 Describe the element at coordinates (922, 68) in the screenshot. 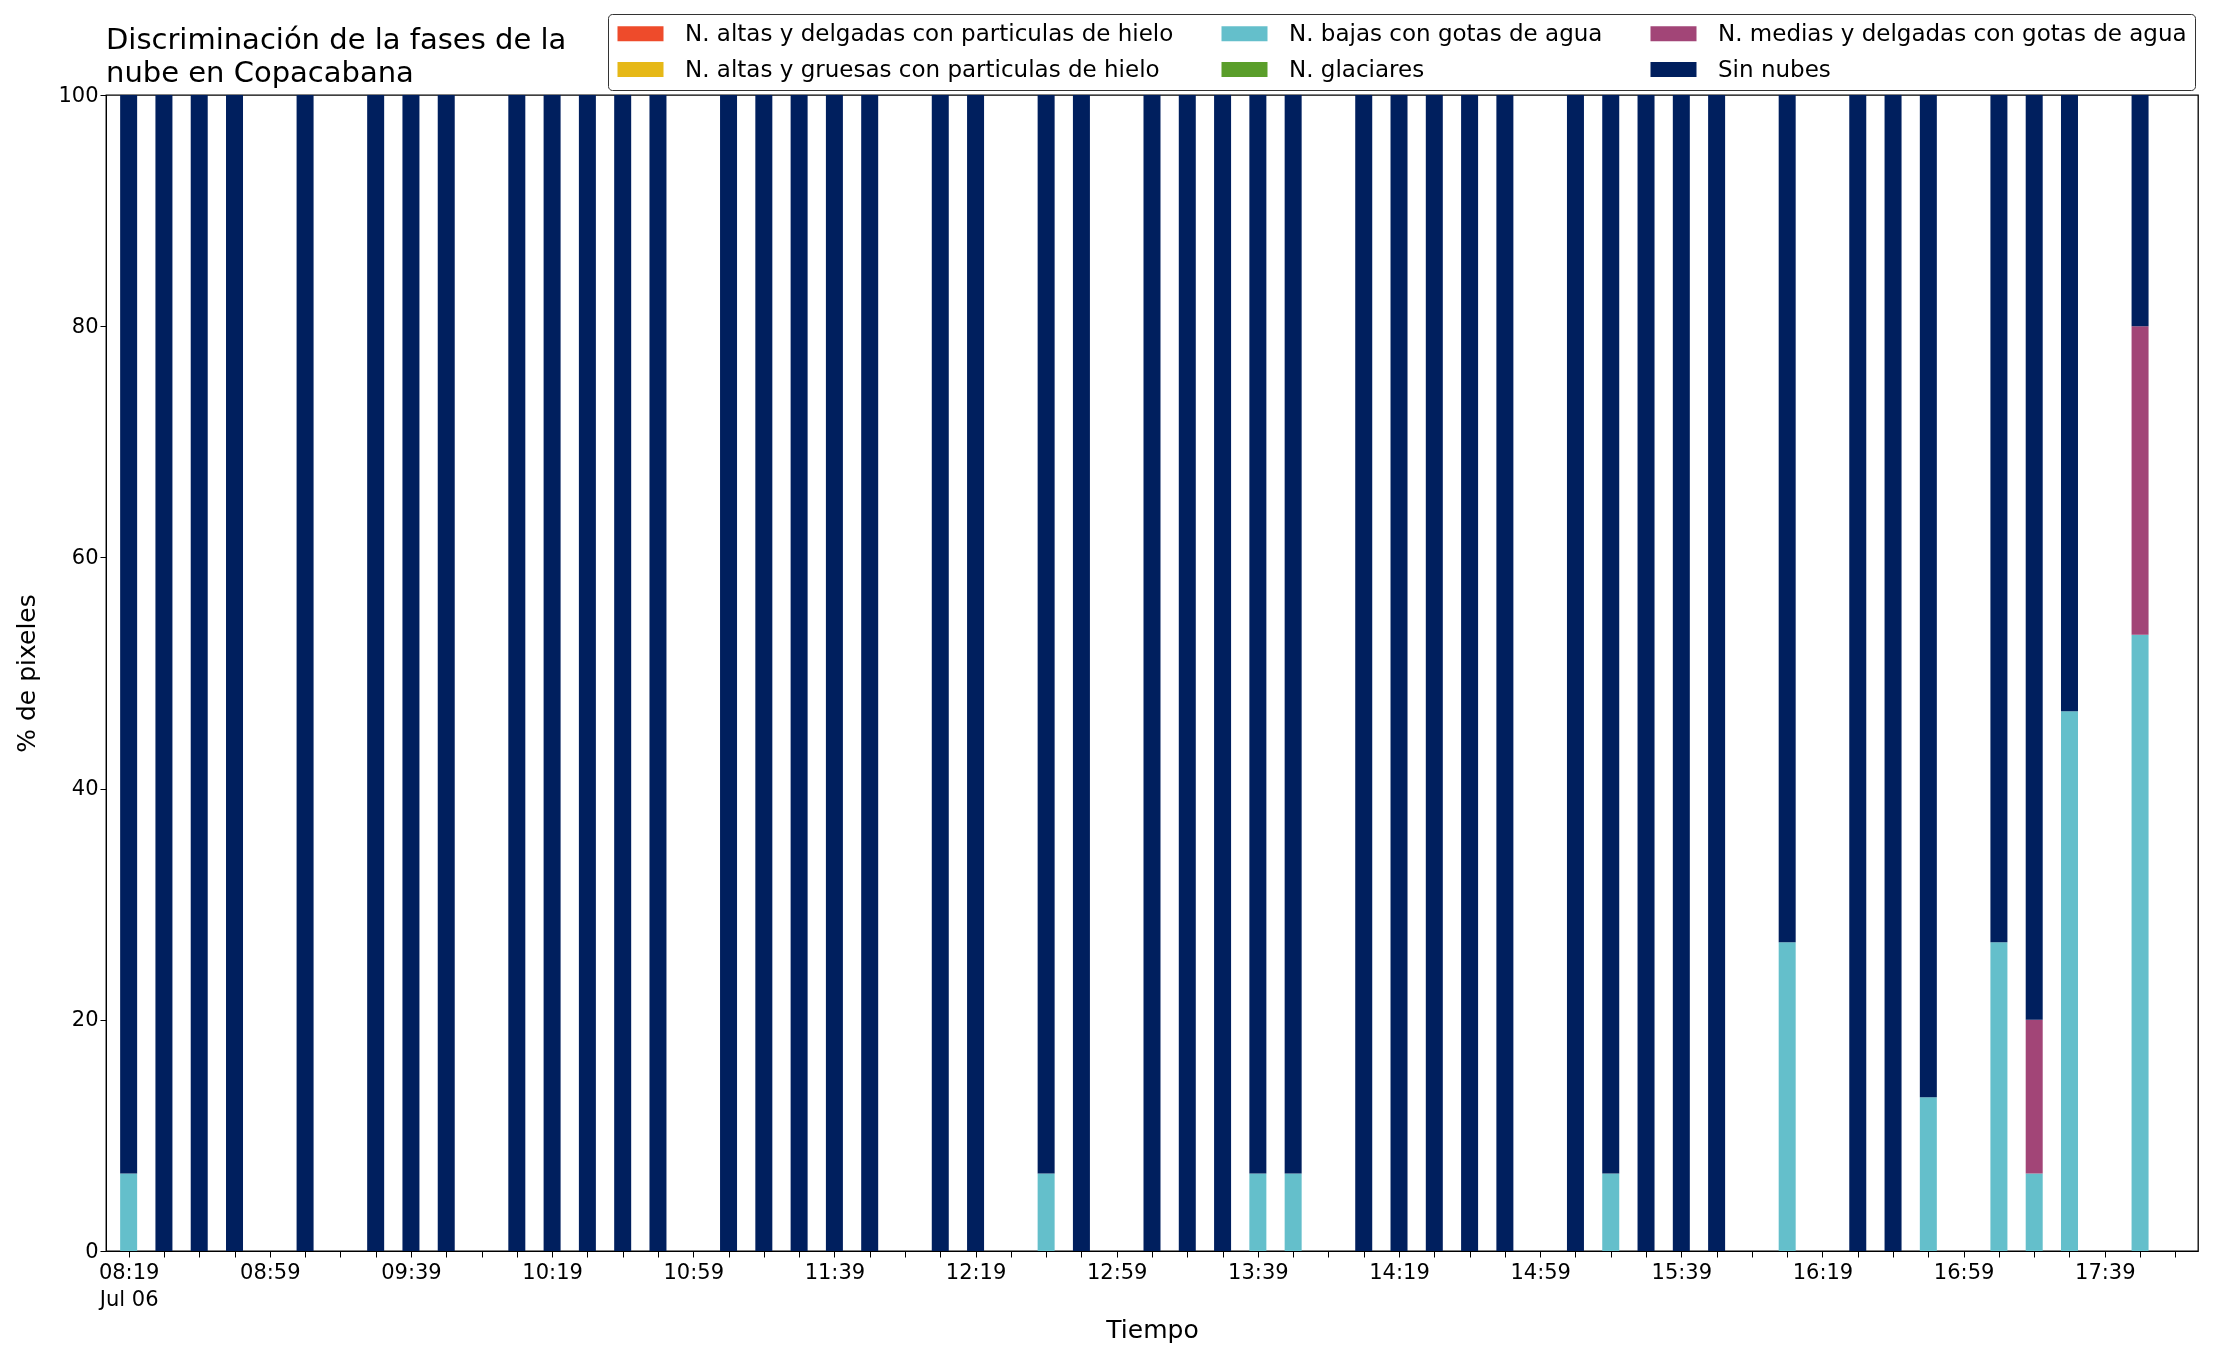

I see `legend-label: N. altas y gruesas con particulas de hielo` at that location.